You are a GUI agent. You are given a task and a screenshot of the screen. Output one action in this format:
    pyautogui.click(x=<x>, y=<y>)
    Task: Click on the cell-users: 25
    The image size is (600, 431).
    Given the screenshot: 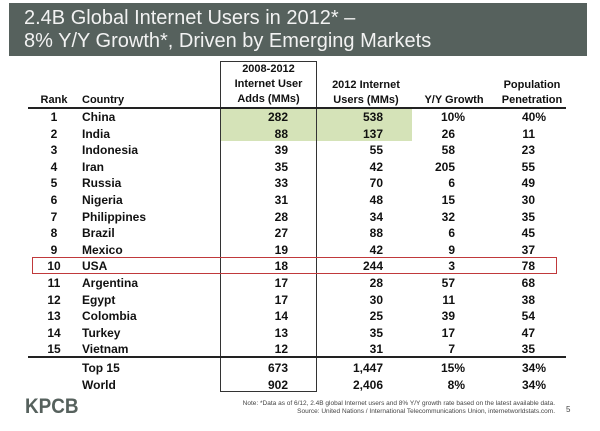 What is the action you would take?
    pyautogui.click(x=376, y=316)
    